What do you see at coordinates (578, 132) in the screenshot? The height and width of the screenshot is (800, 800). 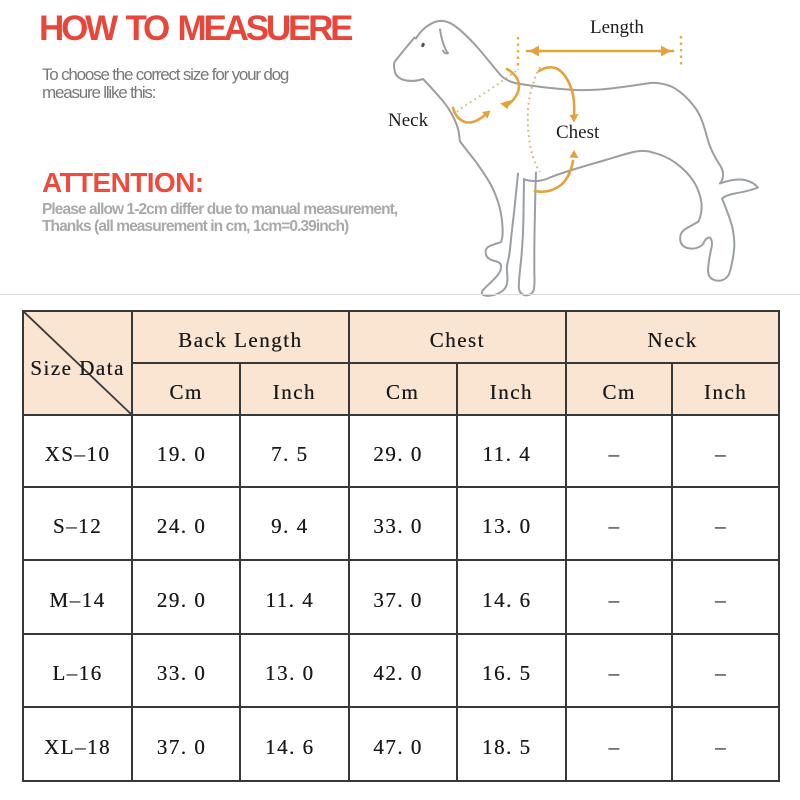 I see `svg-text: Chest` at bounding box center [578, 132].